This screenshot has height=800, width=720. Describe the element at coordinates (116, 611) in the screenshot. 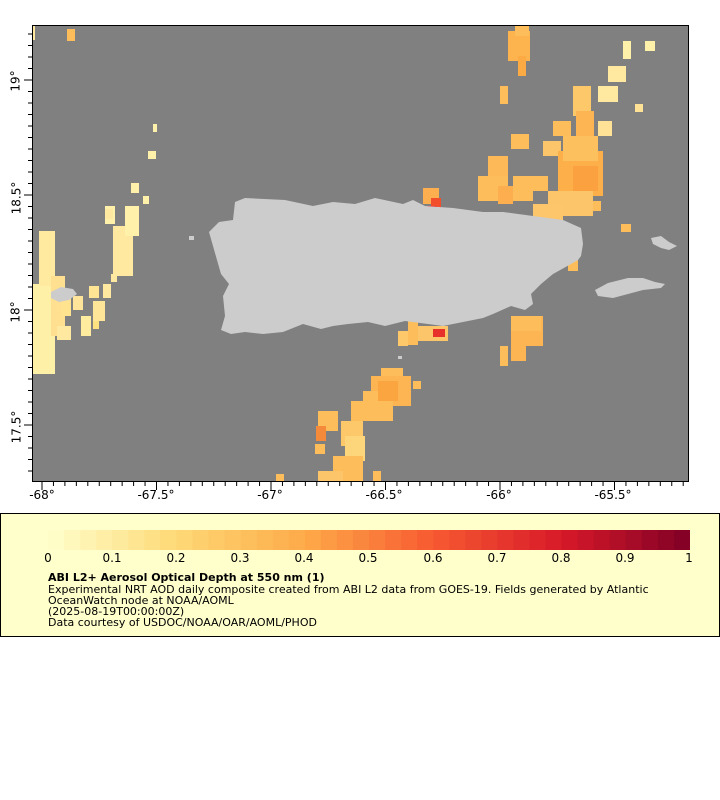

I see `legend-date: (2025-08-19T00:00:00Z)` at that location.